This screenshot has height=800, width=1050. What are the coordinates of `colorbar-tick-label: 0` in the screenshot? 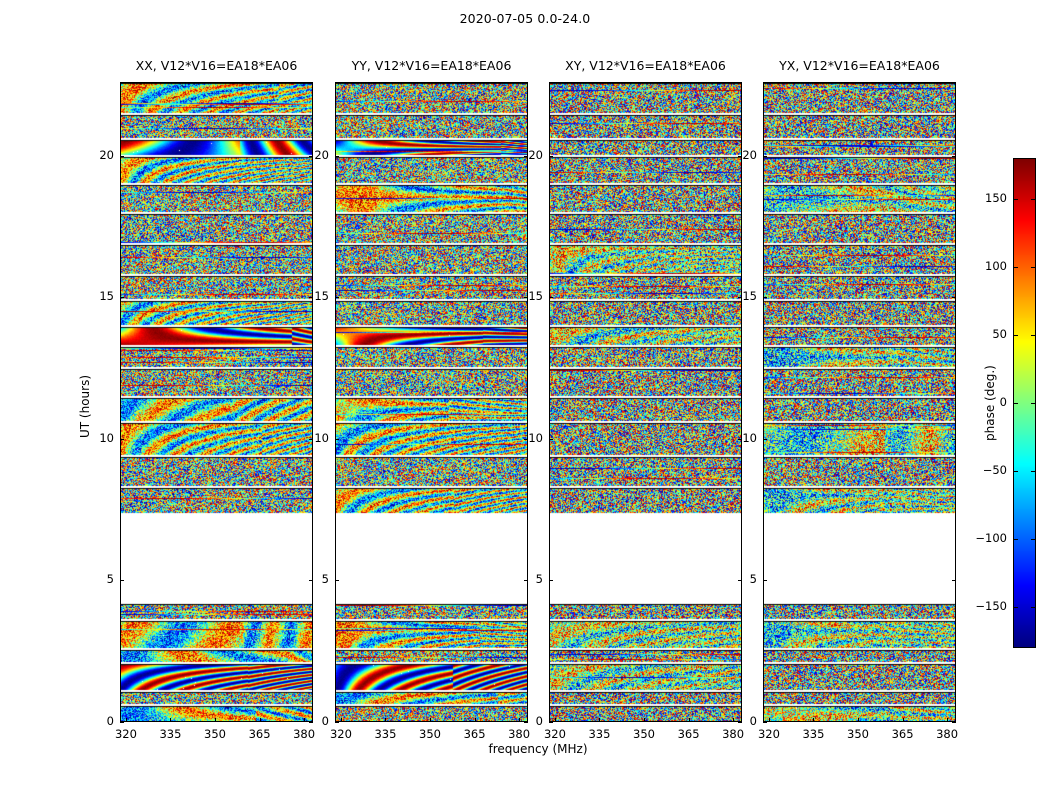 It's located at (1003, 402).